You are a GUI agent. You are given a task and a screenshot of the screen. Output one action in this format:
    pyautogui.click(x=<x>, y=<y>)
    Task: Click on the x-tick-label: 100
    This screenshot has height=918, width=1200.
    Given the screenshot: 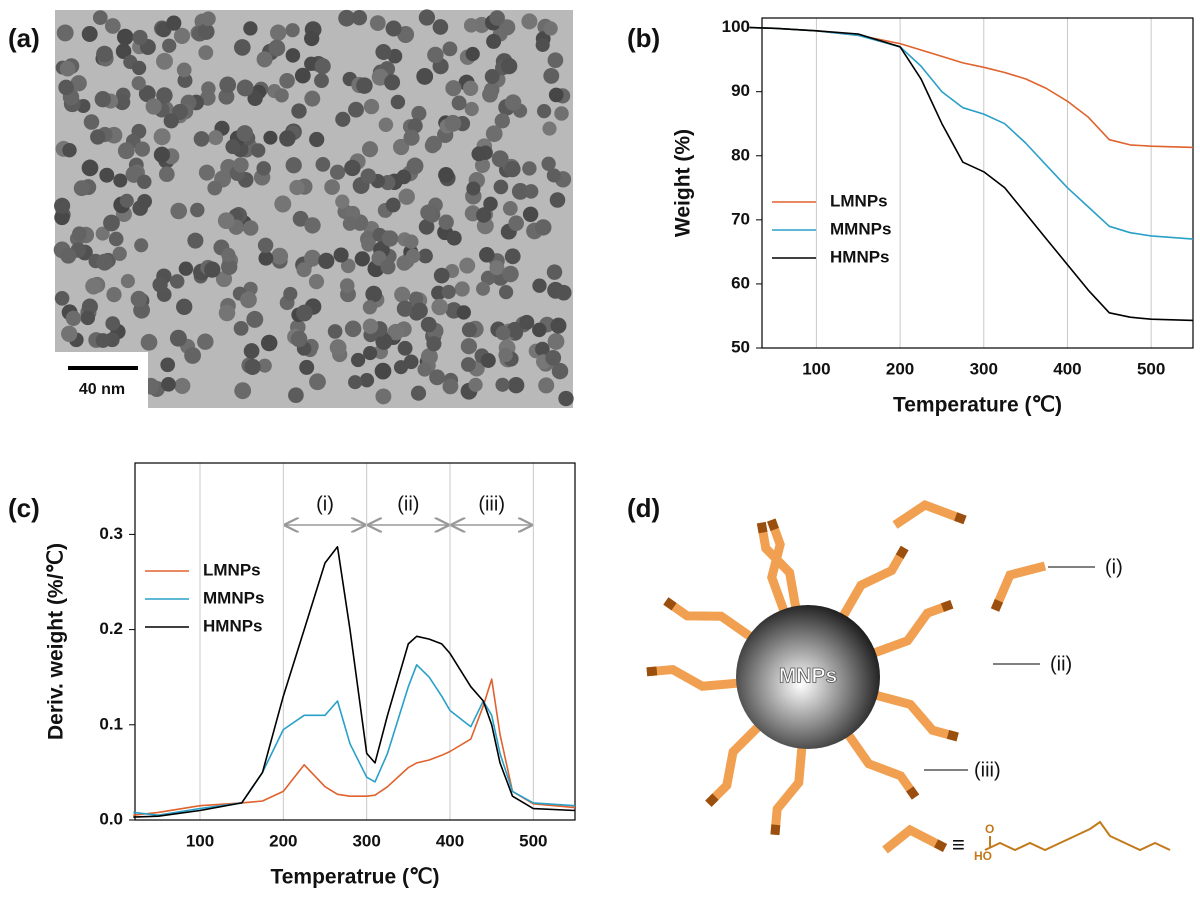 What is the action you would take?
    pyautogui.click(x=816, y=368)
    